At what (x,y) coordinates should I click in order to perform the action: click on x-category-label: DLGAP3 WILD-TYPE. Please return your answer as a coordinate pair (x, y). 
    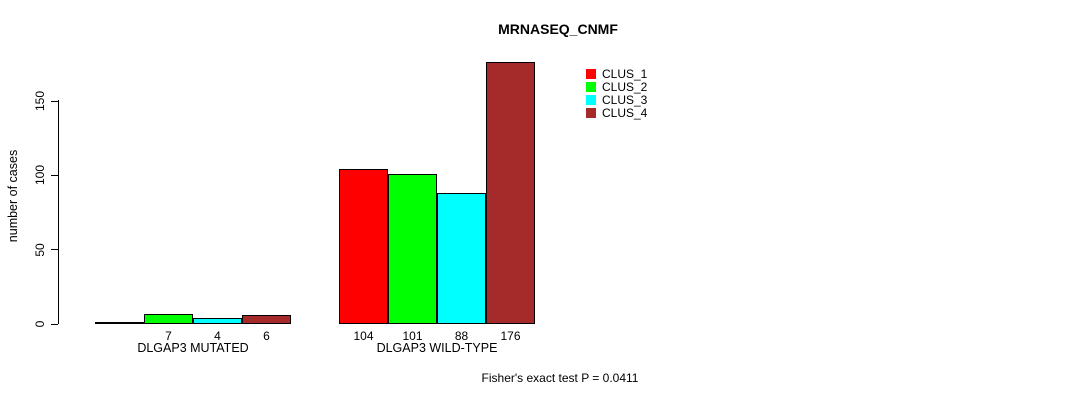
    Looking at the image, I should click on (437, 348).